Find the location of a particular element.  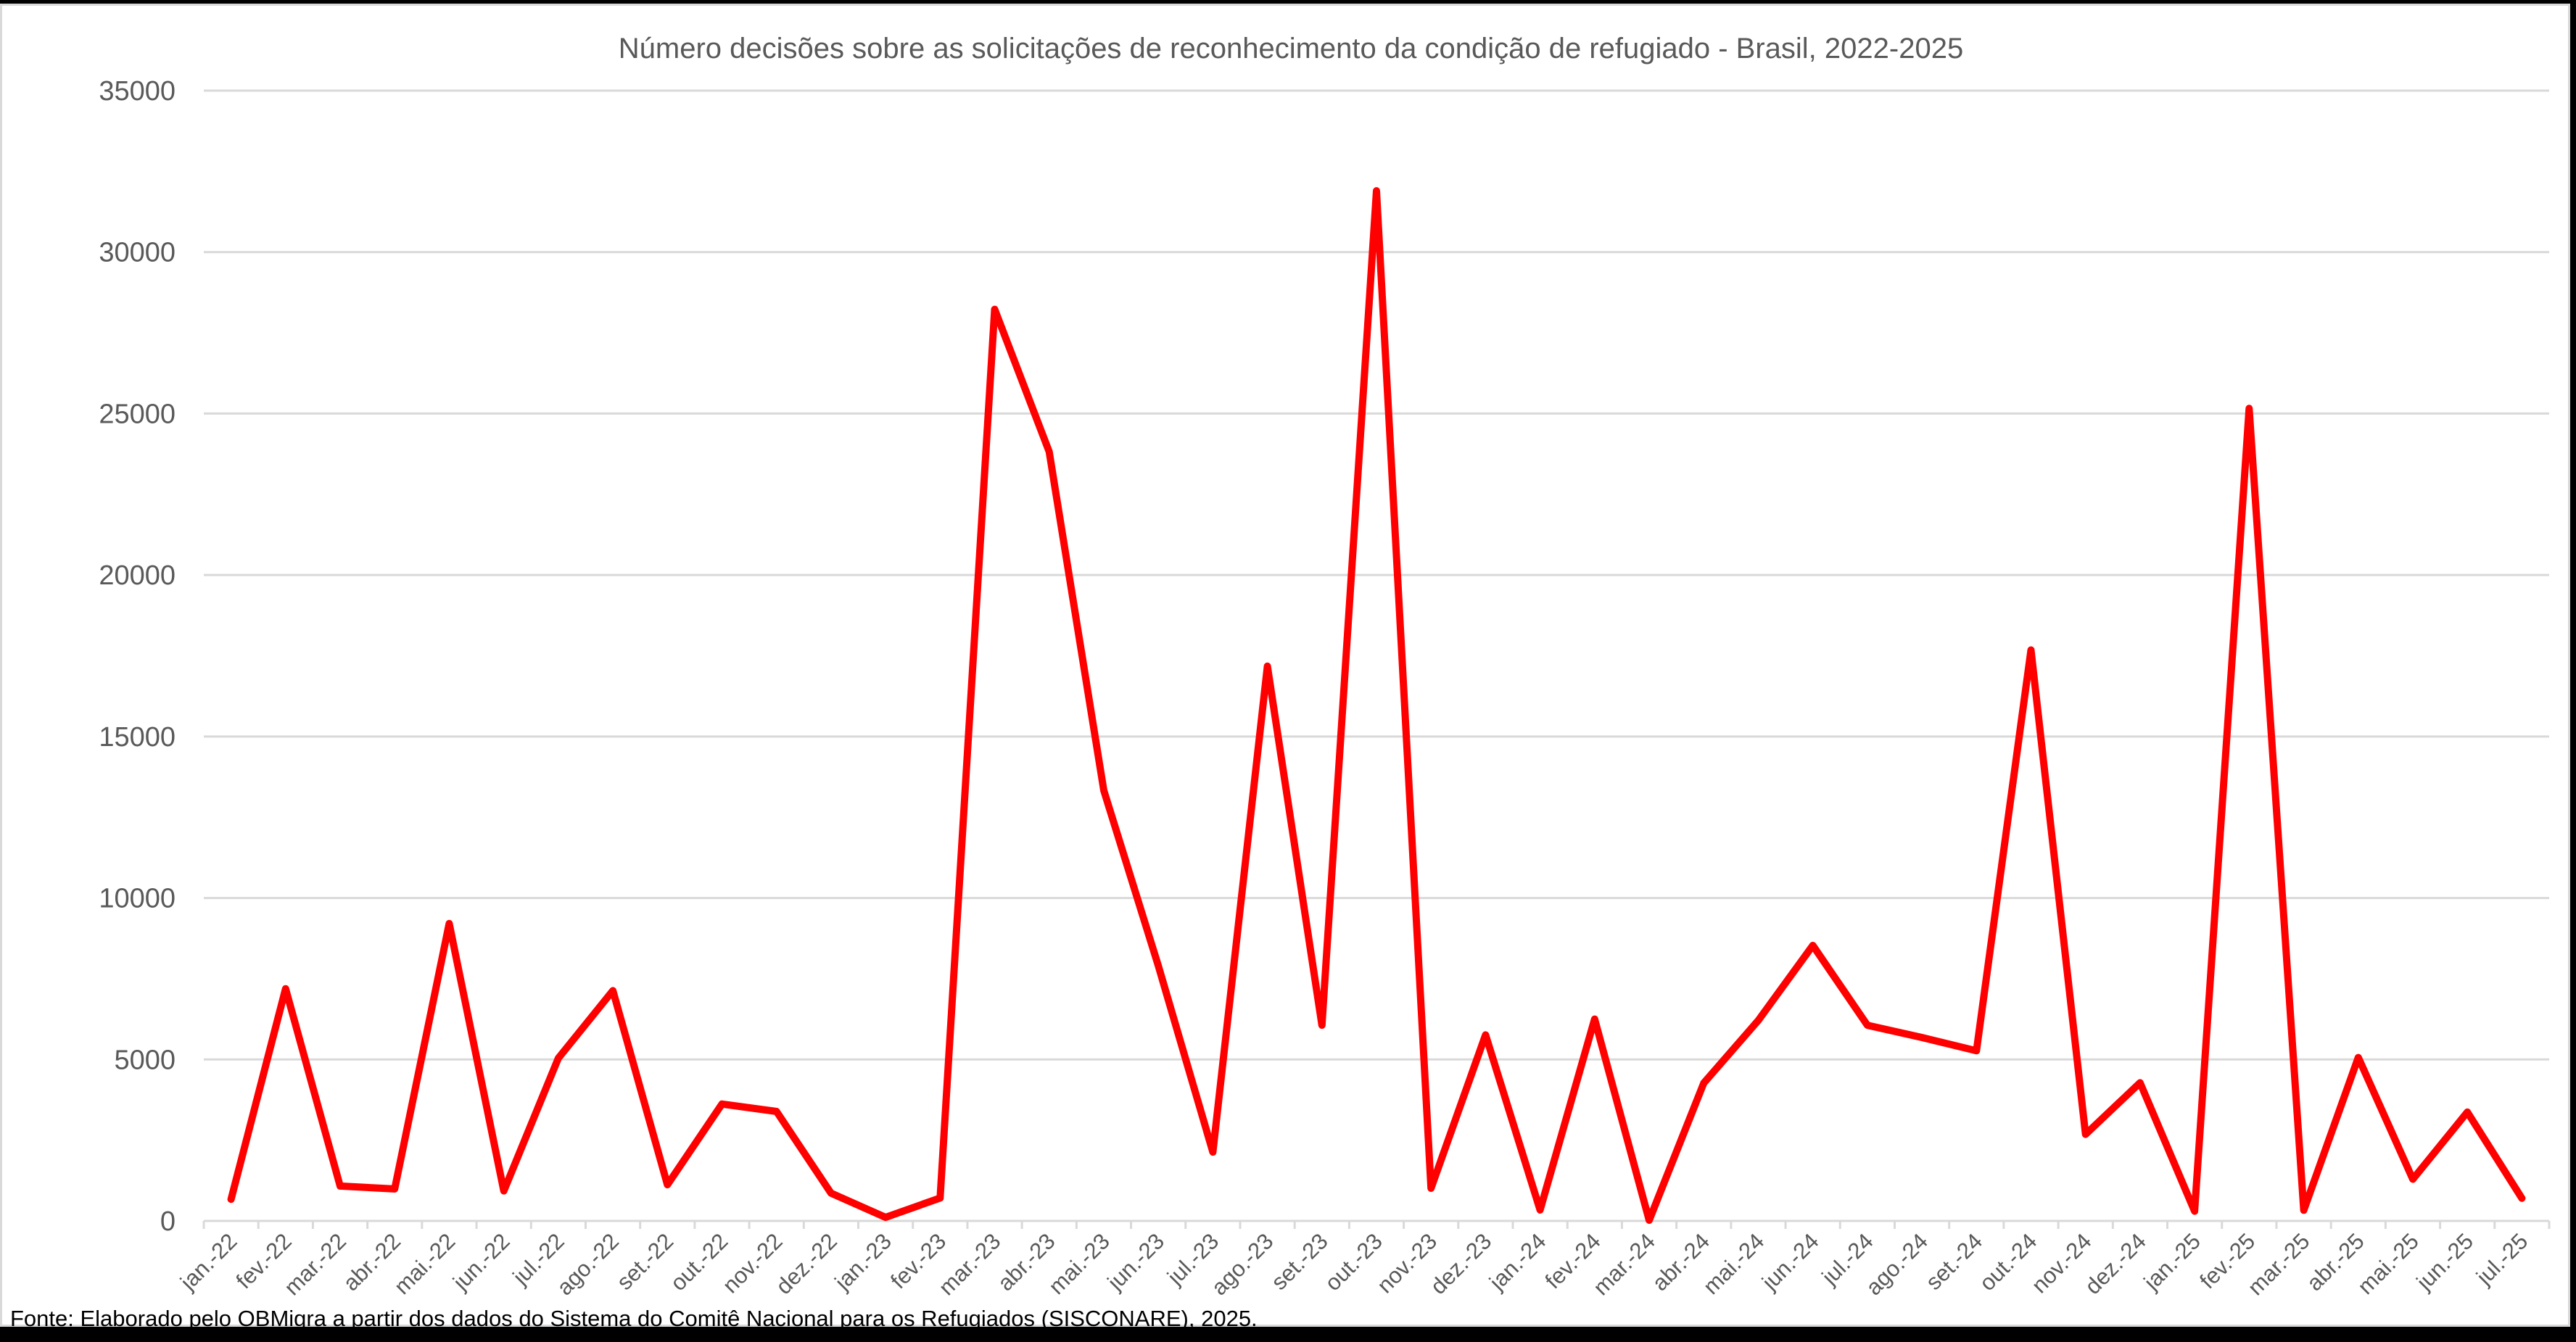

y-tick-label: 15000 is located at coordinates (137, 737).